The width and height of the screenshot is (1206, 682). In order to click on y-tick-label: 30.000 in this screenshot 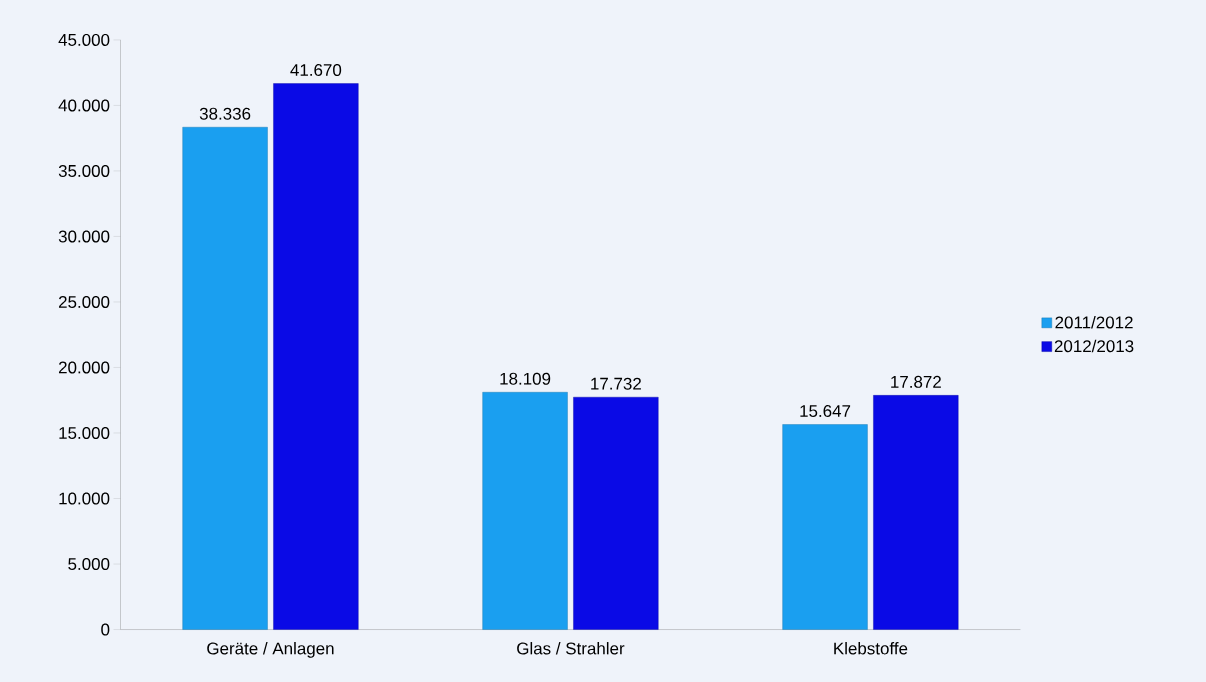, I will do `click(84, 236)`.